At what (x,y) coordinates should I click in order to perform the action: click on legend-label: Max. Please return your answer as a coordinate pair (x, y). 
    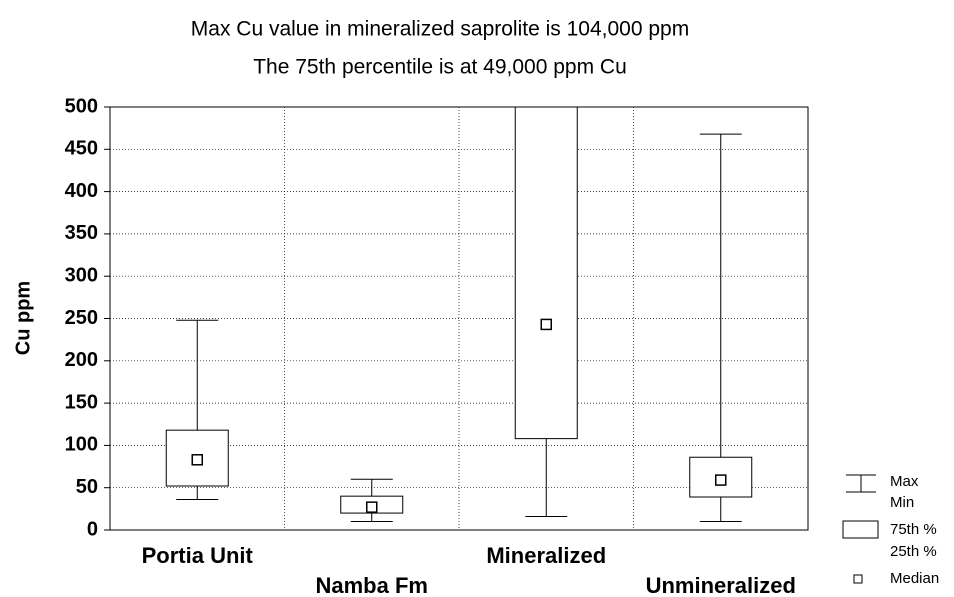
    Looking at the image, I should click on (904, 481).